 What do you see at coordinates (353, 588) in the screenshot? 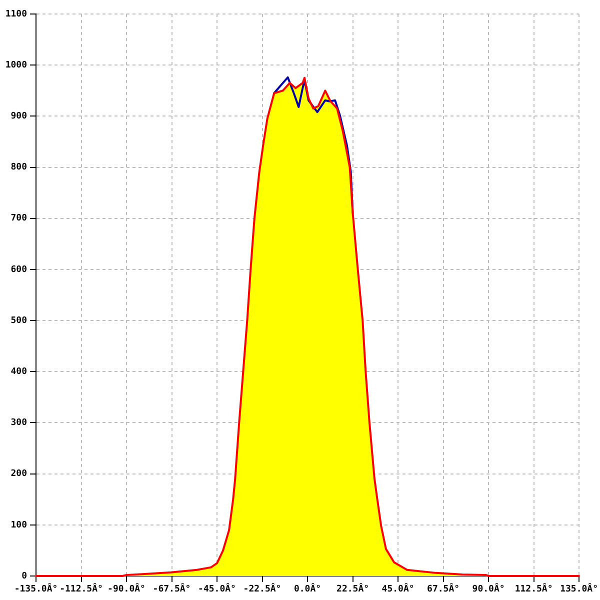
I see `x-tick-label: 22.5Â°` at bounding box center [353, 588].